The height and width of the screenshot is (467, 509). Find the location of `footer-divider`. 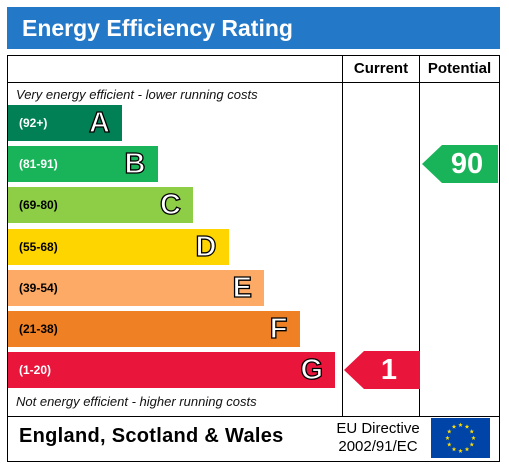

footer-divider is located at coordinates (253, 416).